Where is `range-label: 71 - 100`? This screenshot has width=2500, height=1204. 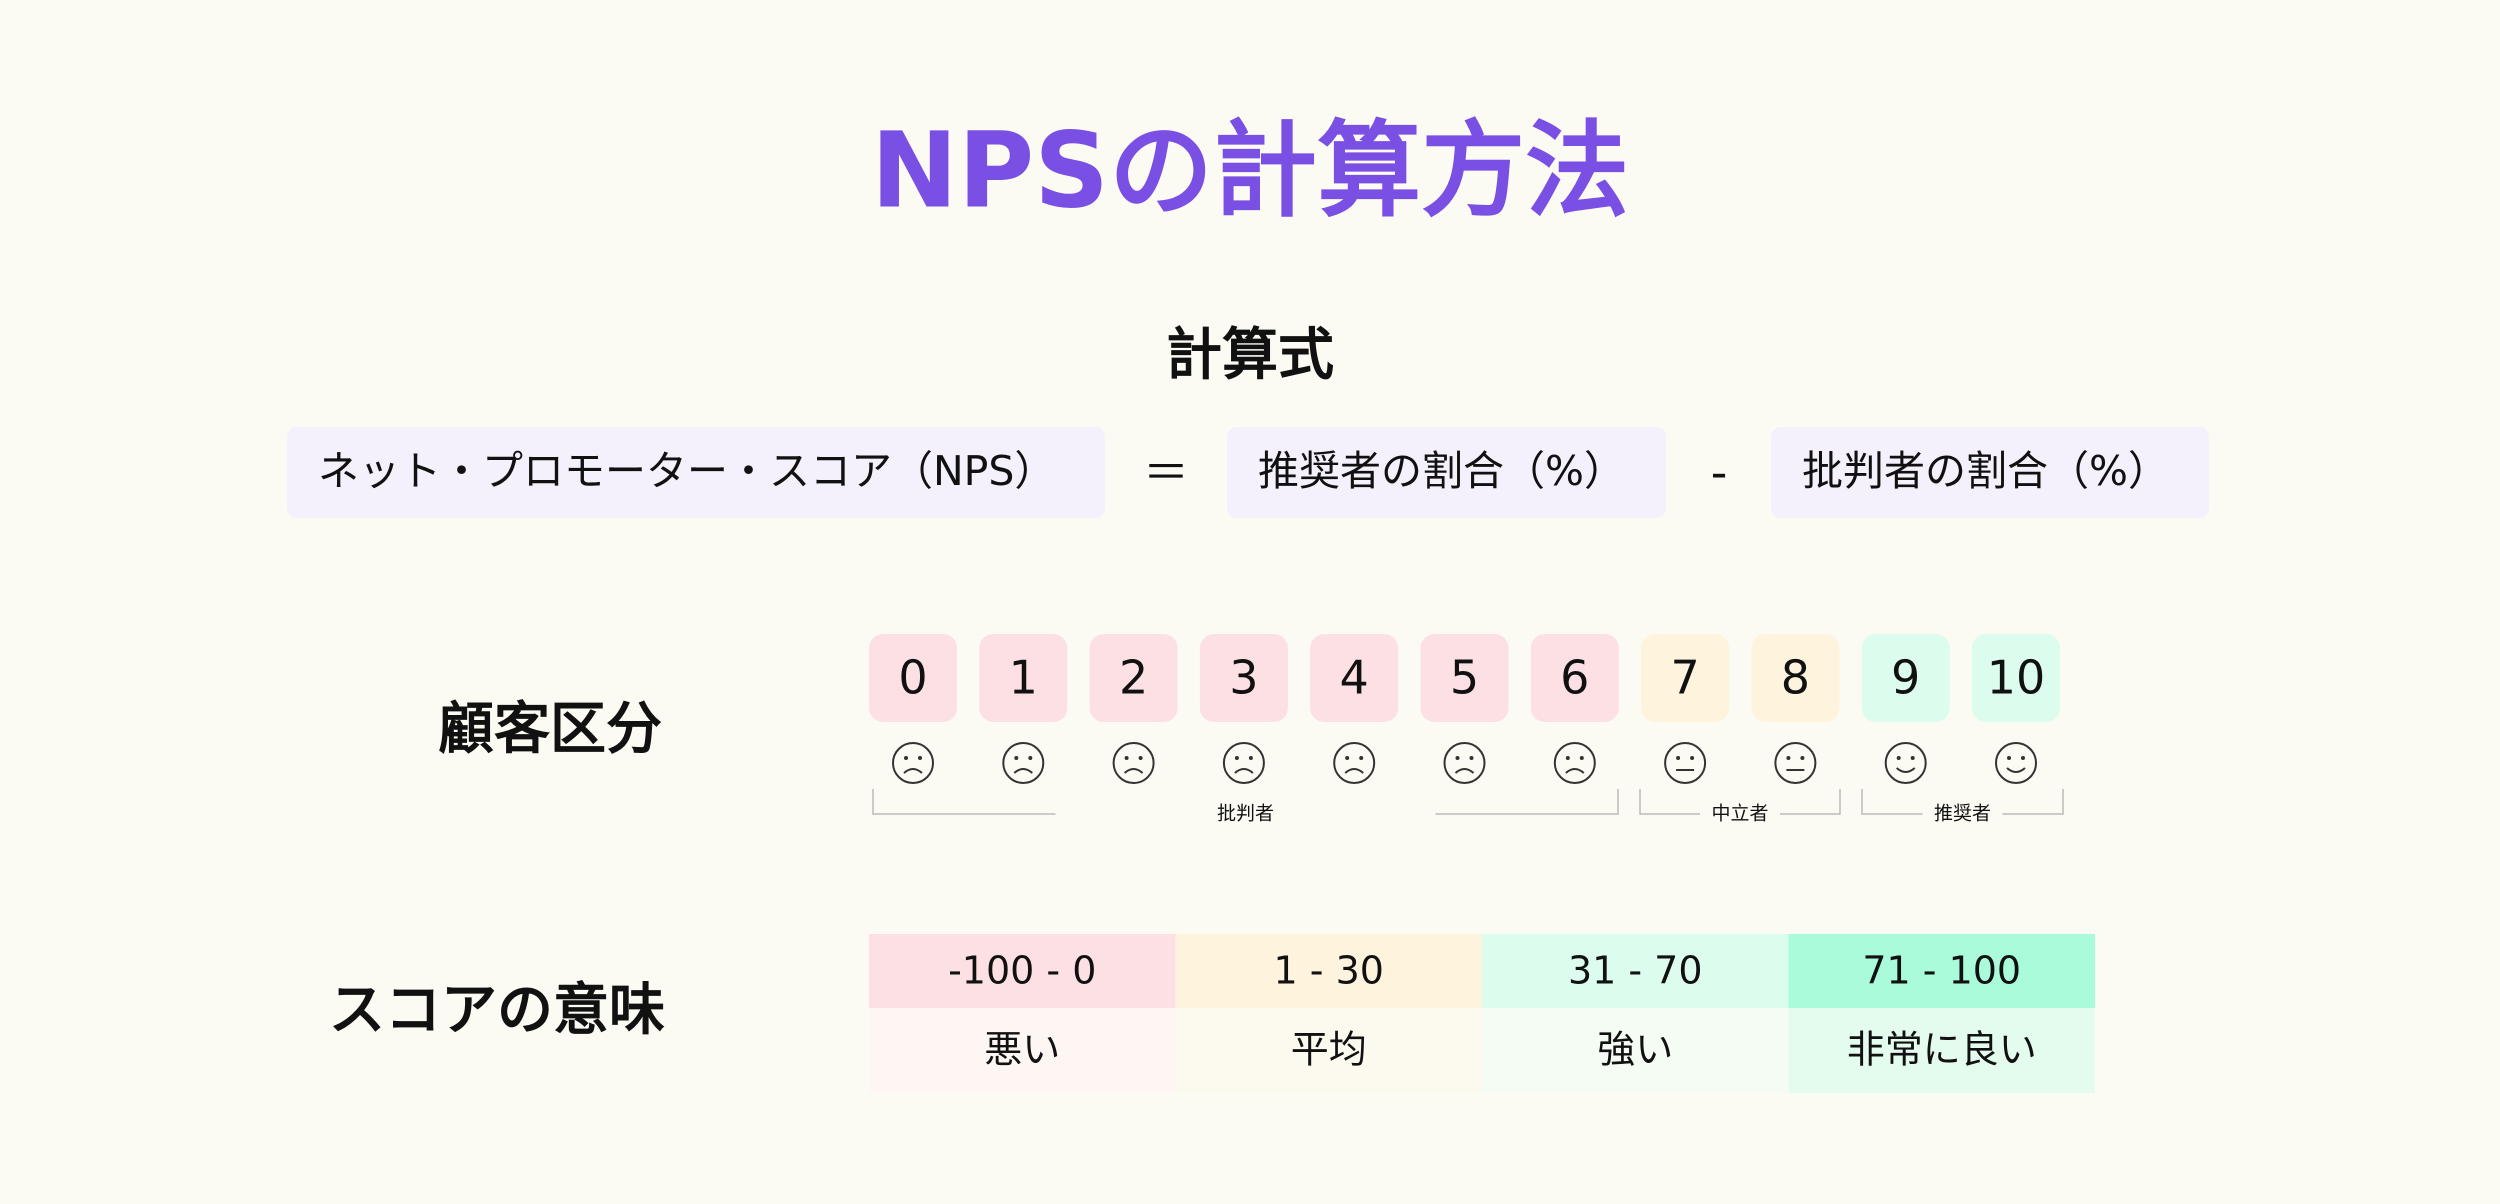
range-label: 71 - 100 is located at coordinates (1941, 971).